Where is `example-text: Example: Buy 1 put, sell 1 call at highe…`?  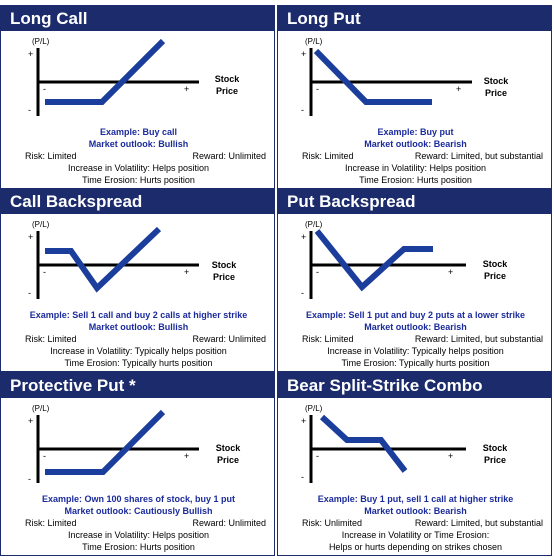 example-text: Example: Buy 1 put, sell 1 call at highe… is located at coordinates (415, 499).